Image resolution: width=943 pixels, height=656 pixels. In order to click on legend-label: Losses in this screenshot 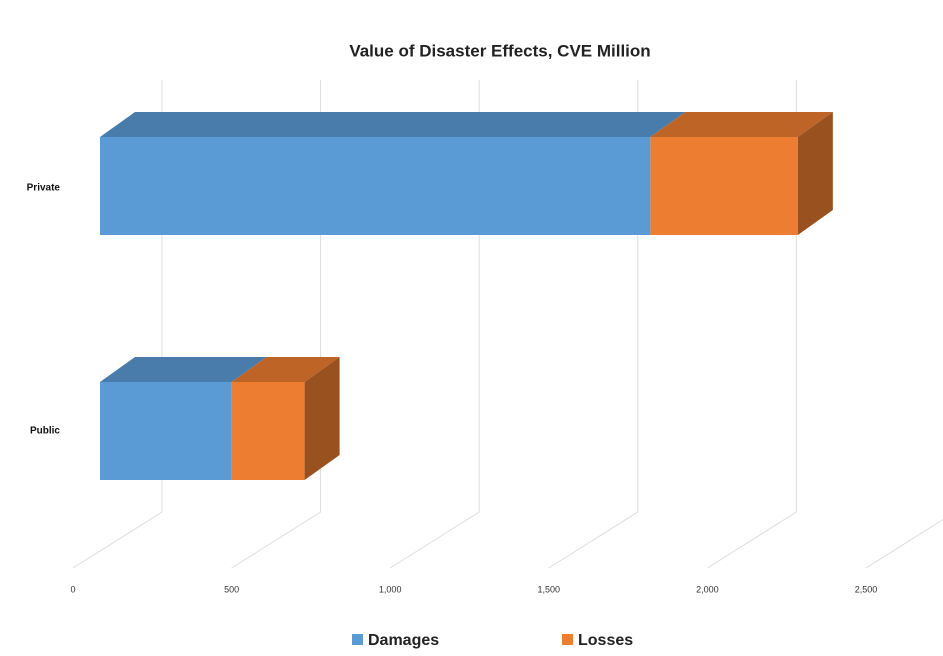, I will do `click(605, 640)`.